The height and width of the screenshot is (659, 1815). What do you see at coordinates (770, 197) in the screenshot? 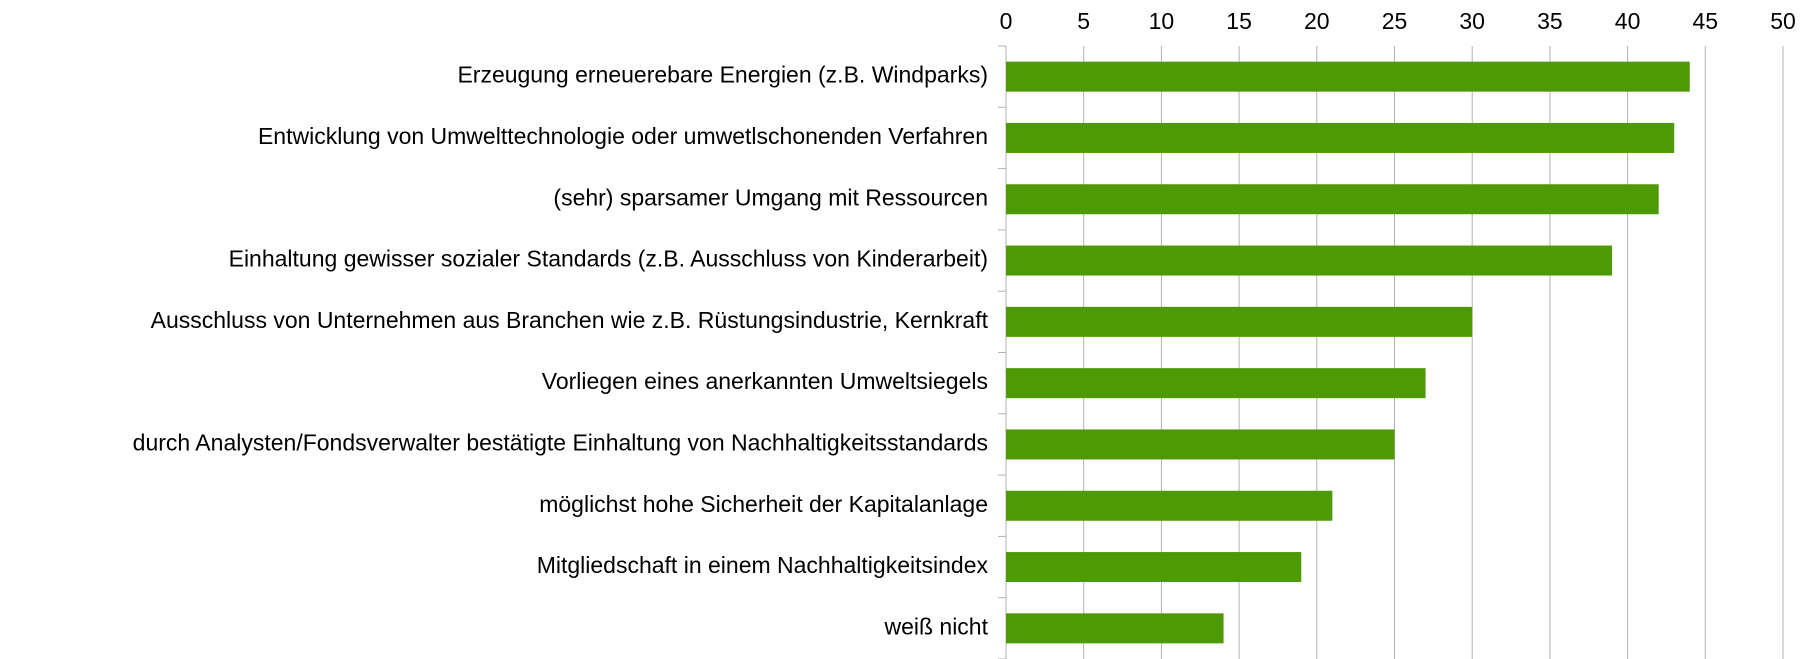
I see `y-tick-label: (sehr) sparsamer Umgang mit Ressourcen` at bounding box center [770, 197].